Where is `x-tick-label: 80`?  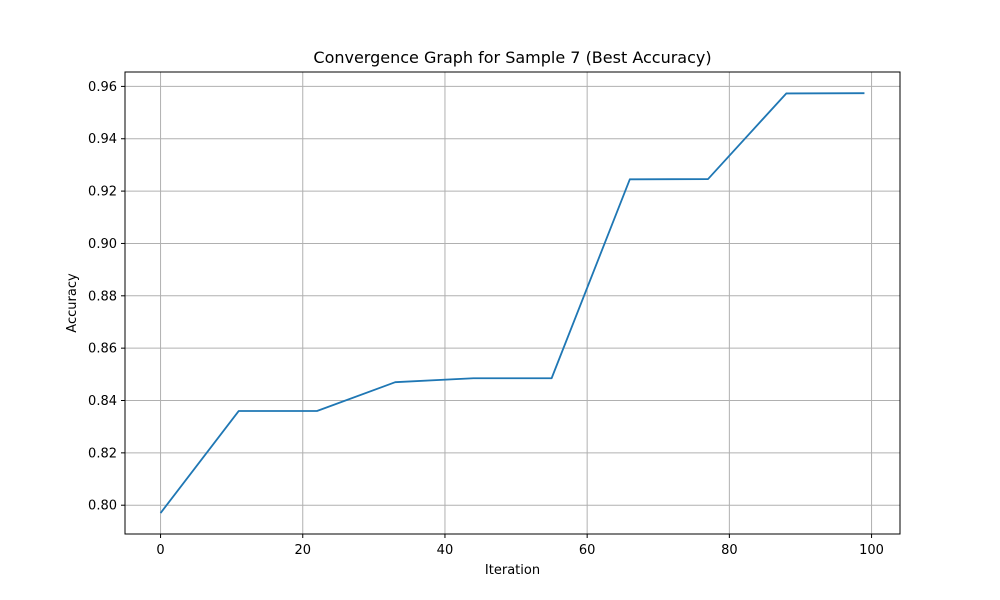
x-tick-label: 80 is located at coordinates (729, 550).